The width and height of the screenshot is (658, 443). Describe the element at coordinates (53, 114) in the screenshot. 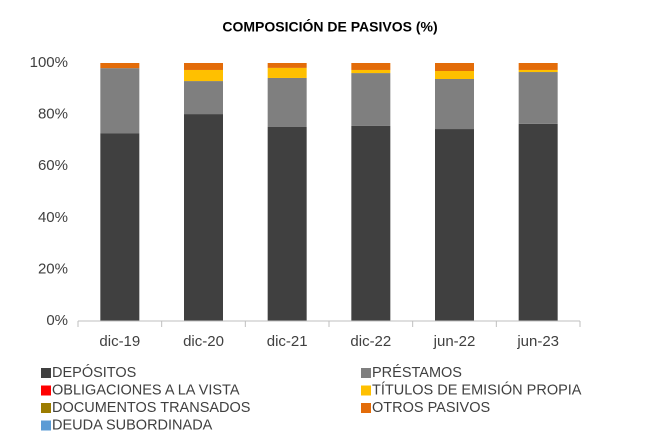

I see `y-tick-label: 80%` at that location.